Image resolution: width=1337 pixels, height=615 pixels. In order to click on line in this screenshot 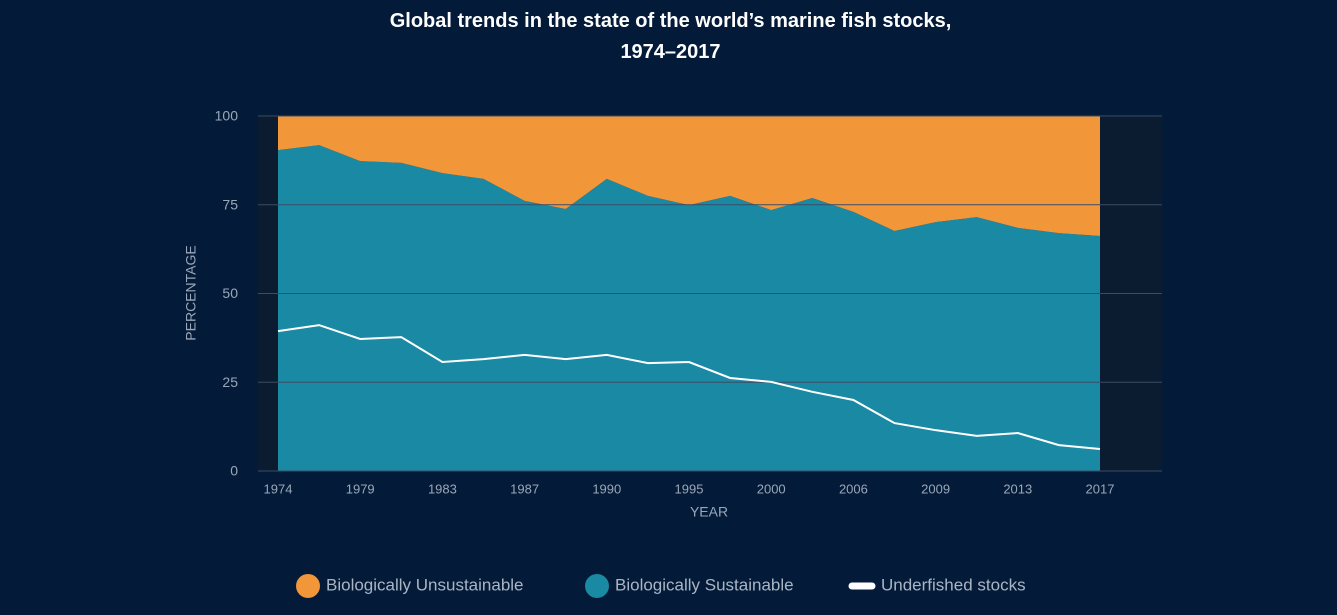, I will do `click(689, 387)`.